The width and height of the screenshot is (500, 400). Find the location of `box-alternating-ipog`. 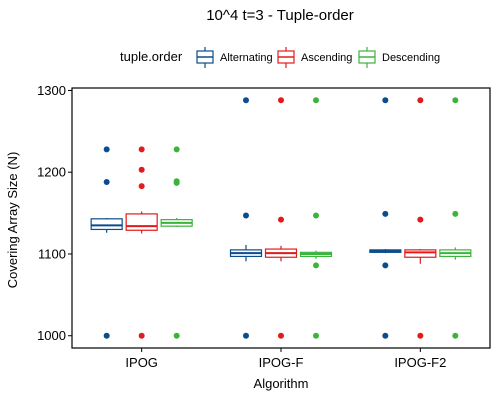

box-alternating-ipog is located at coordinates (106, 242).